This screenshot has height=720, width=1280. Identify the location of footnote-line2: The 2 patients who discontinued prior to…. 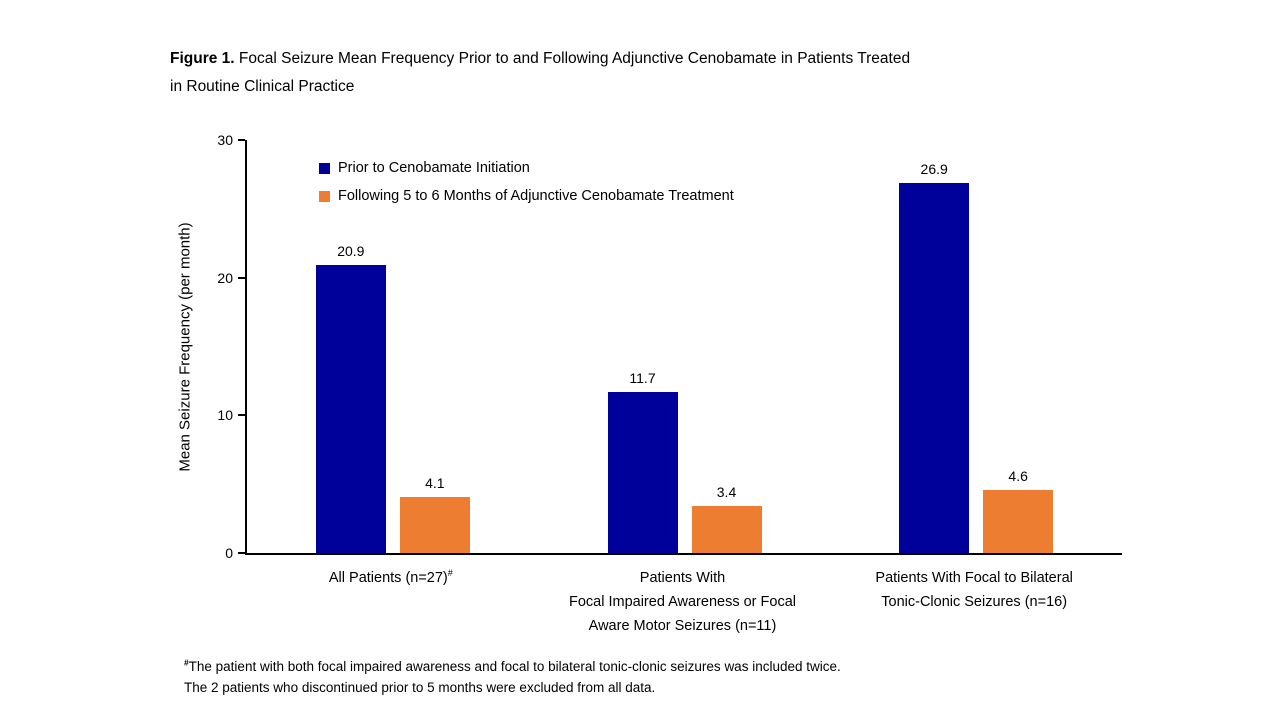
(420, 687).